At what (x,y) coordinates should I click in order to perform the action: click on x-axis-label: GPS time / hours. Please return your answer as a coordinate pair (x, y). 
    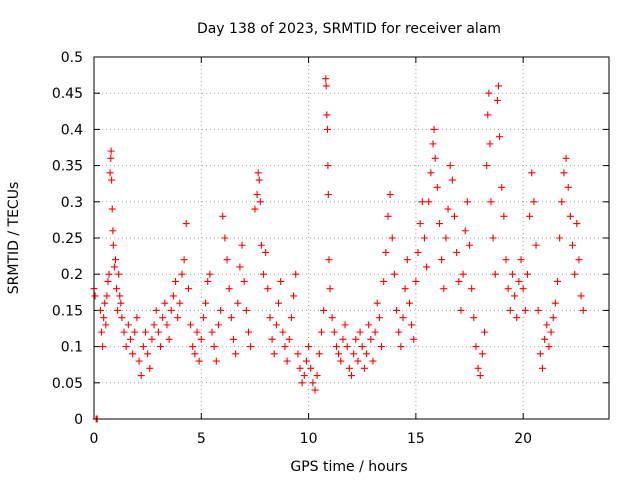
    Looking at the image, I should click on (348, 467).